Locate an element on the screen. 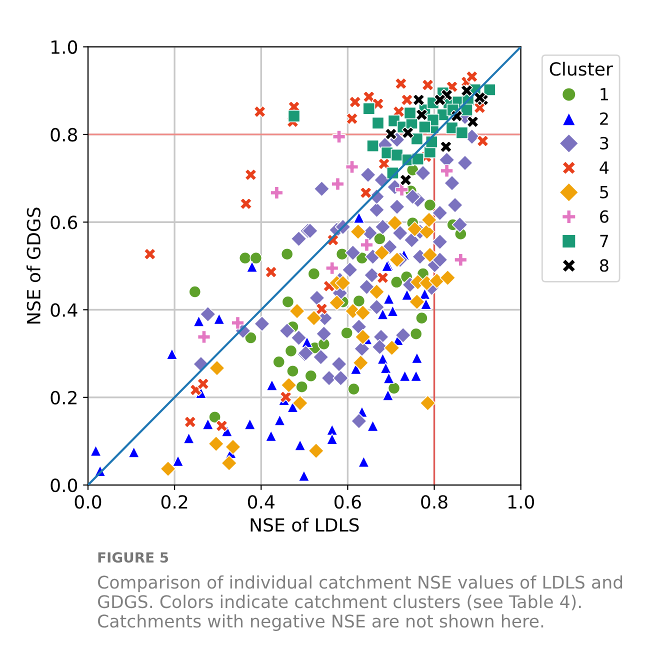 The image size is (647, 669). x-tick-label: 0.0 is located at coordinates (88, 502).